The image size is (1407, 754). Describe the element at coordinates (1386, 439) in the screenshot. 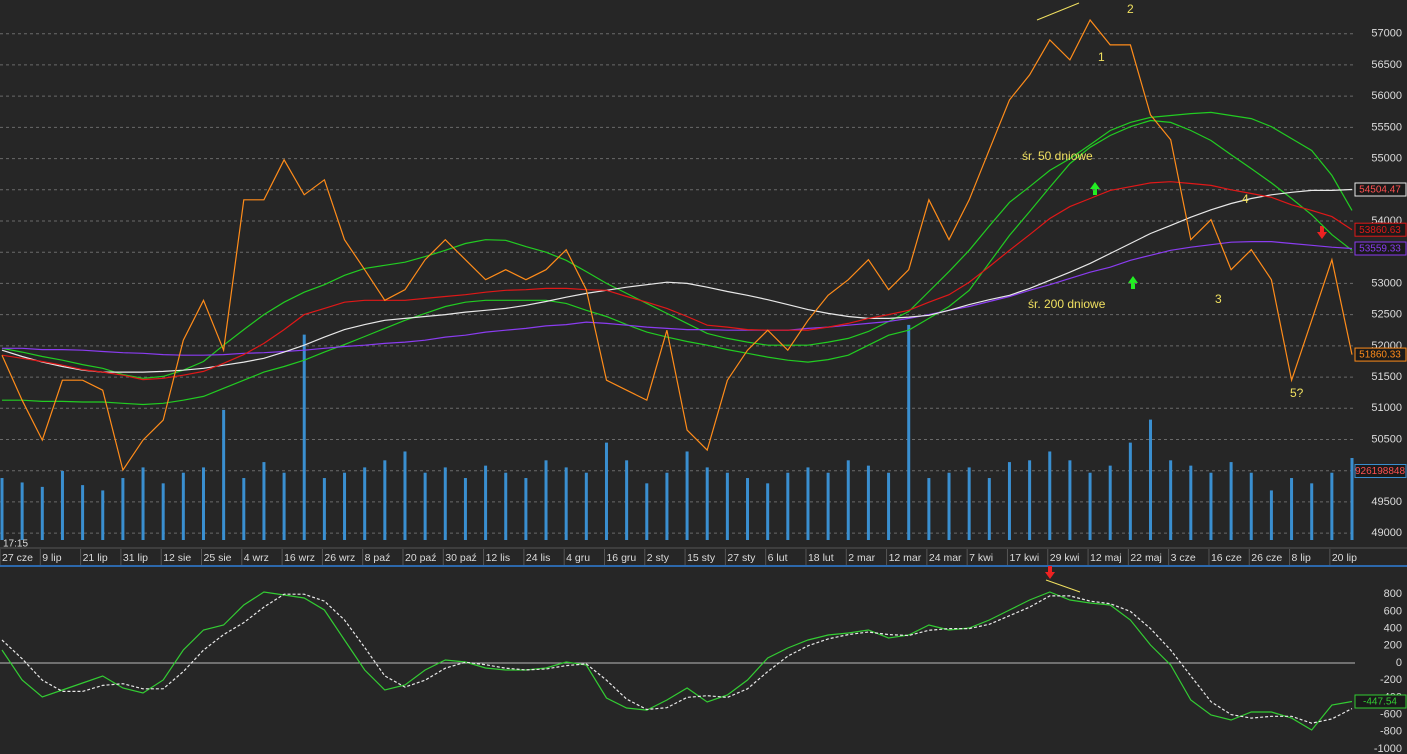

I see `y-tick-label: 50500` at that location.